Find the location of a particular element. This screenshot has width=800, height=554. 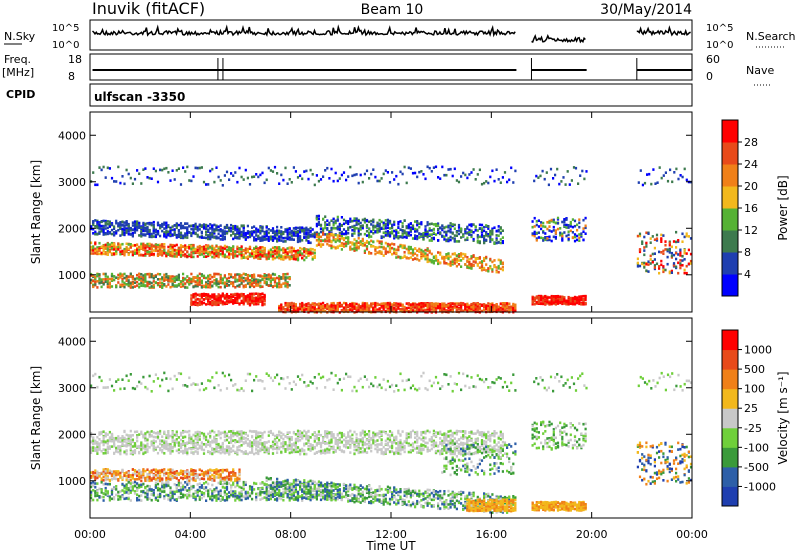

noise-tick-top-right: 10^5 is located at coordinates (719, 28).